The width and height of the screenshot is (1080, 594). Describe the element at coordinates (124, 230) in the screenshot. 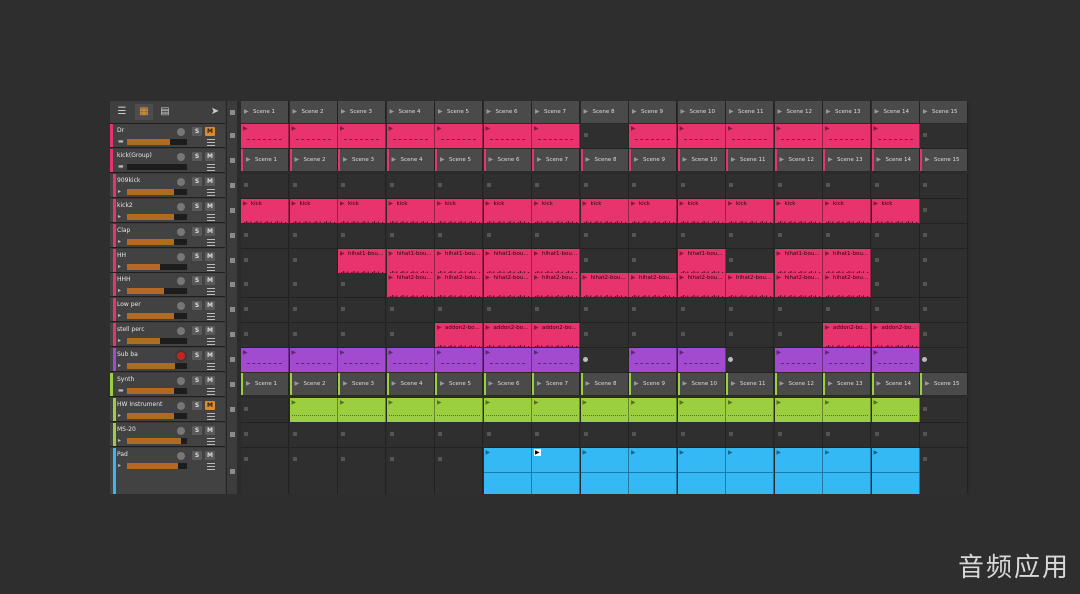

I see `track-name: Clap` at that location.